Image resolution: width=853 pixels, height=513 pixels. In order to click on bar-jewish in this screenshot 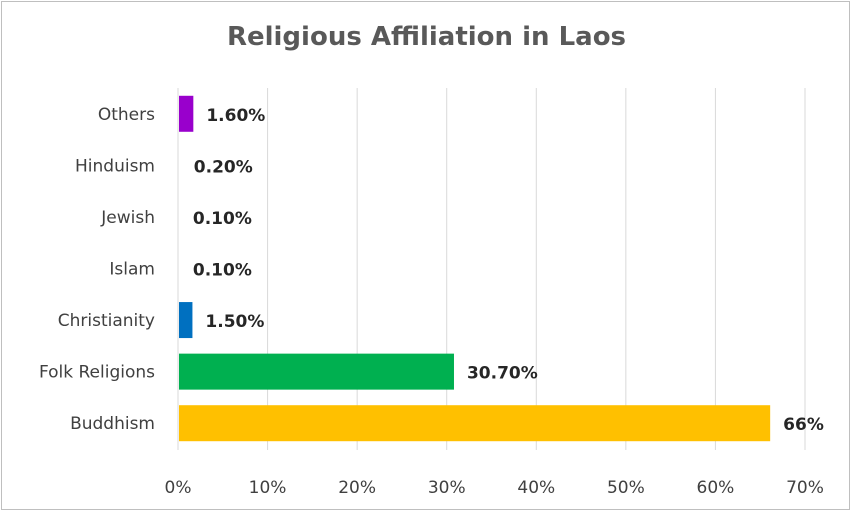, I will do `click(179, 216)`.